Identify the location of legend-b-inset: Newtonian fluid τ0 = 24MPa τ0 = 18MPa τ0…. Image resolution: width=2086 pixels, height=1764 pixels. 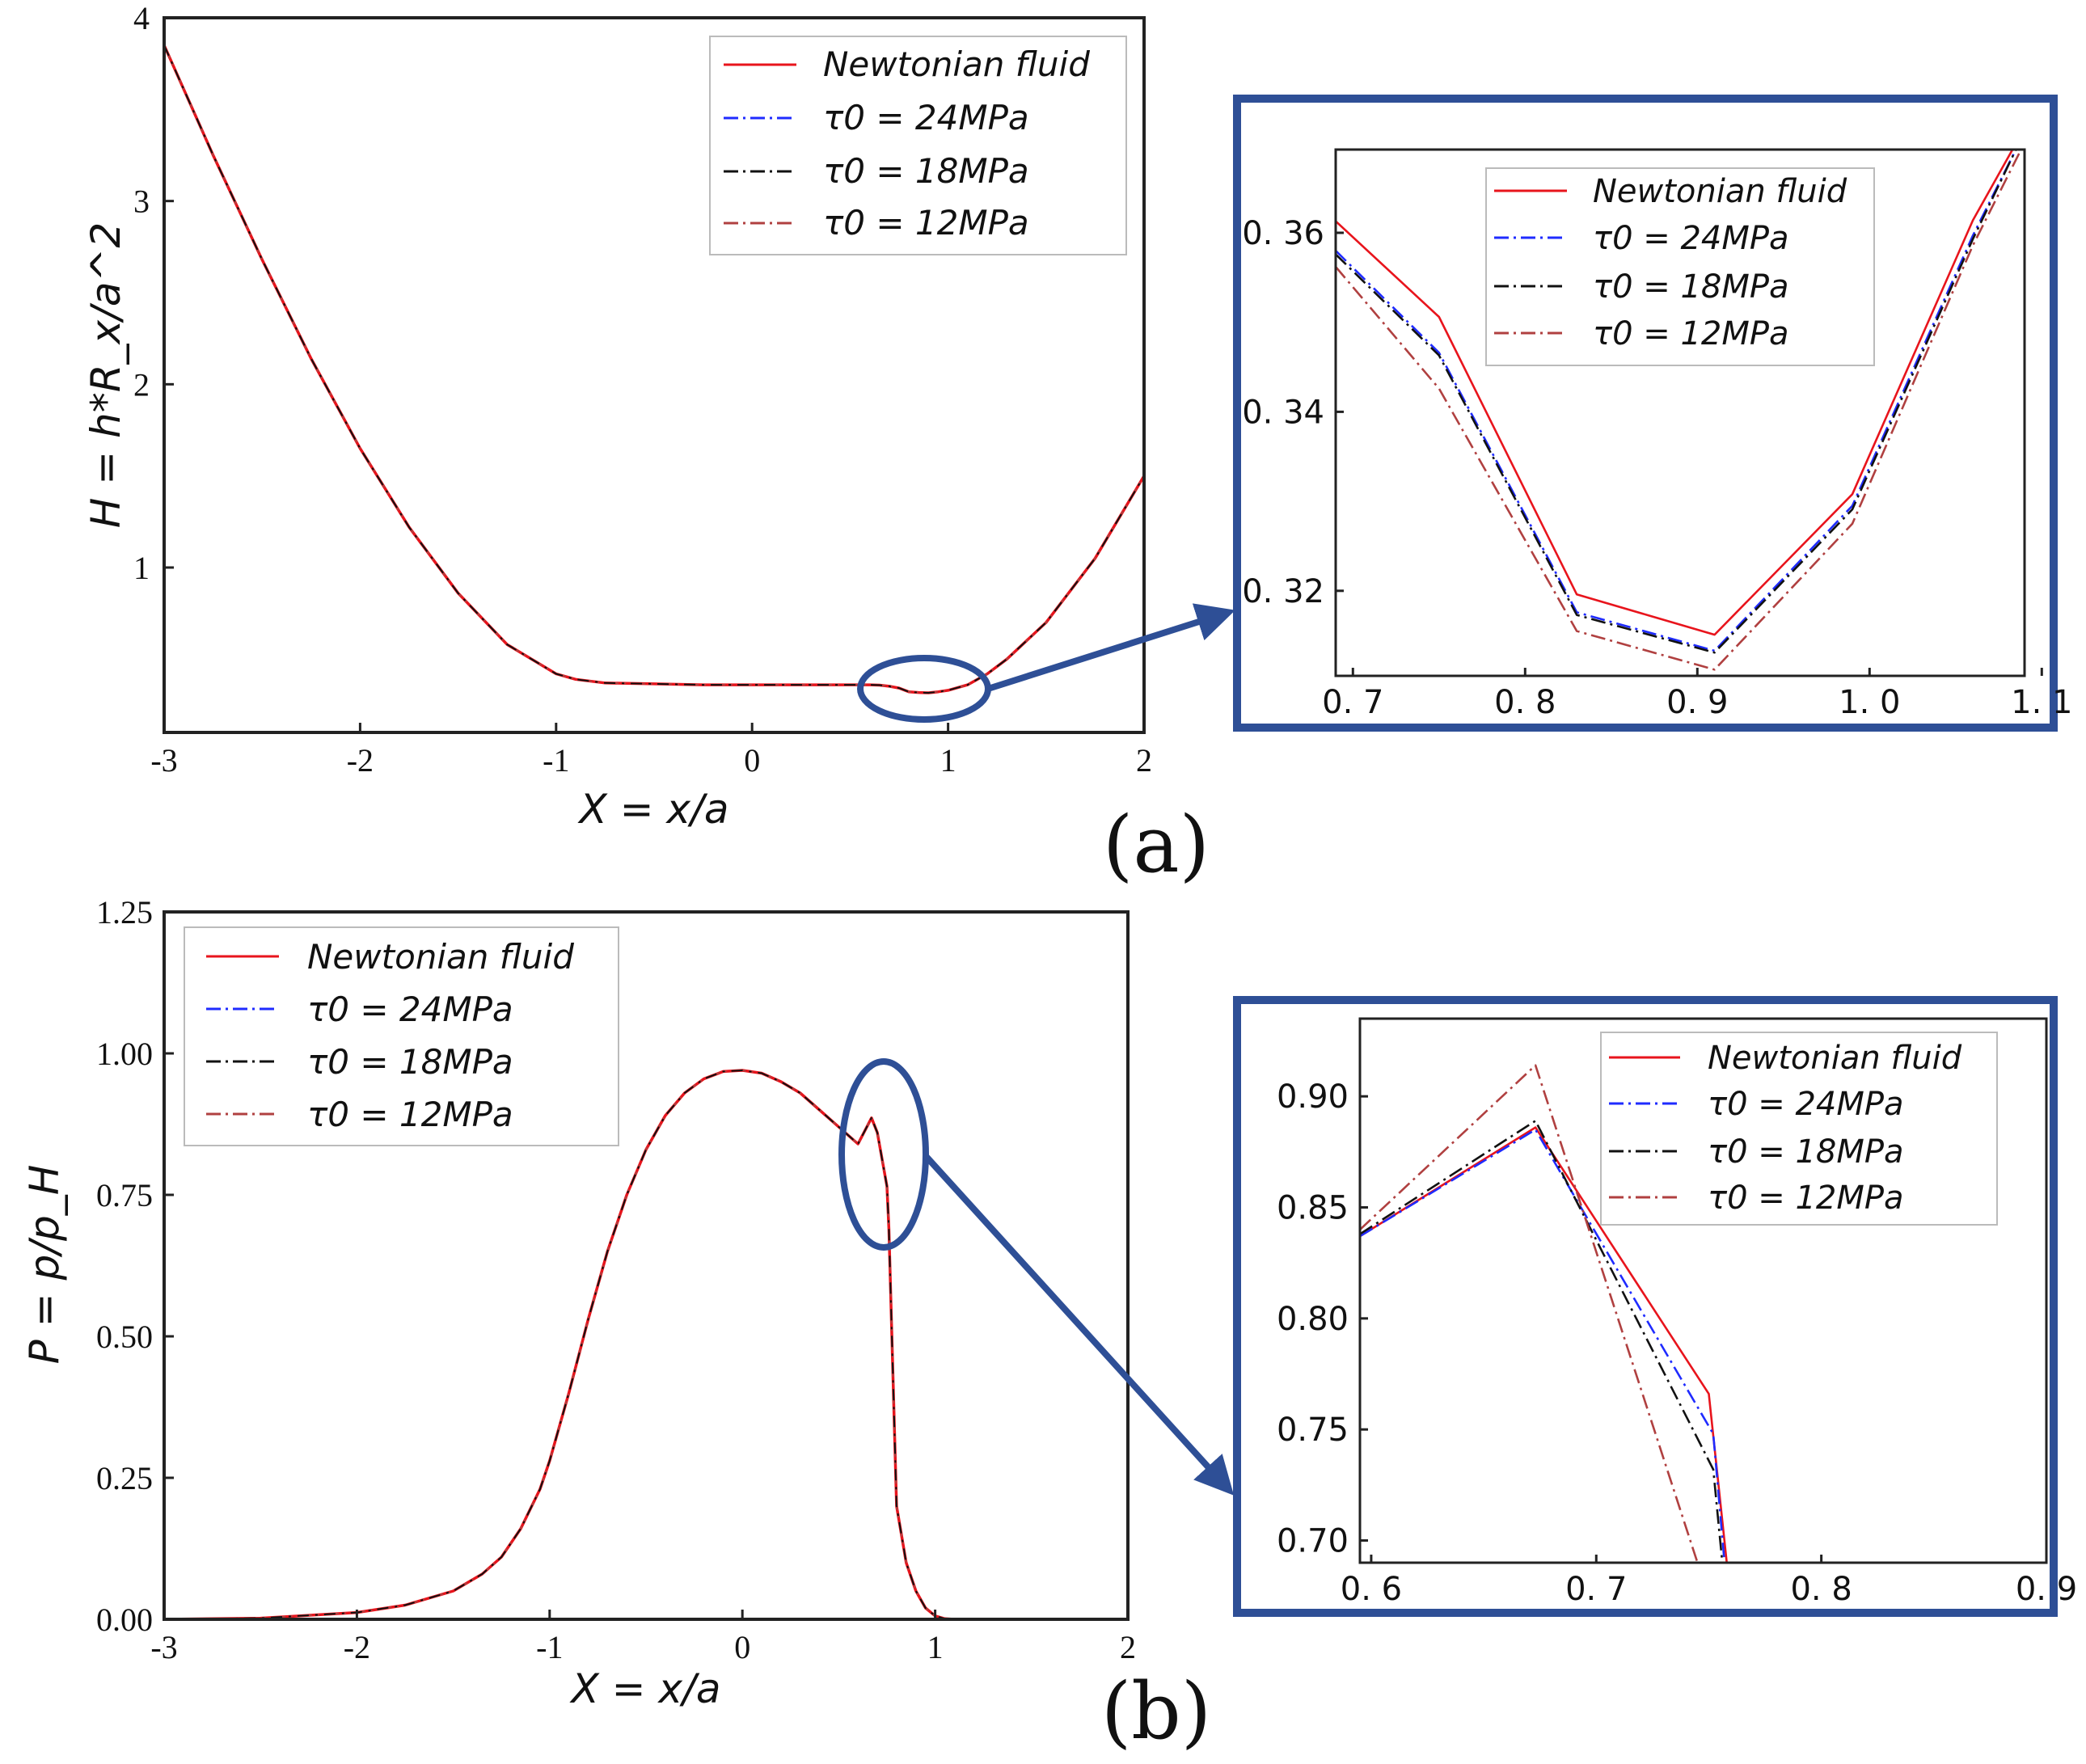
(1799, 1129).